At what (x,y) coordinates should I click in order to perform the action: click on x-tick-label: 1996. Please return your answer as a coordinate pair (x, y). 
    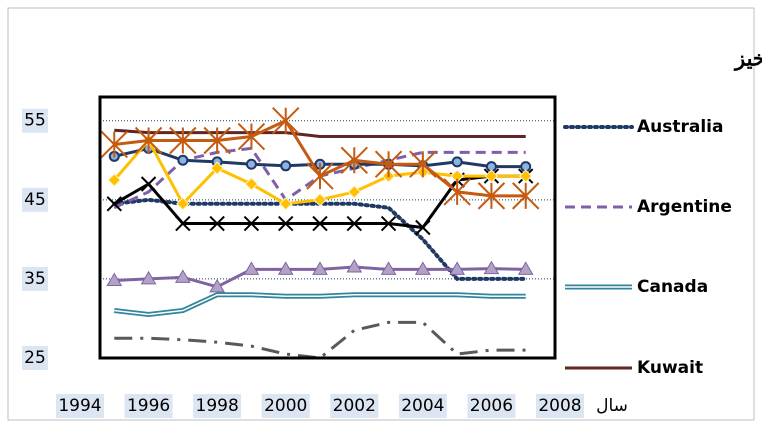
    Looking at the image, I should click on (148, 406).